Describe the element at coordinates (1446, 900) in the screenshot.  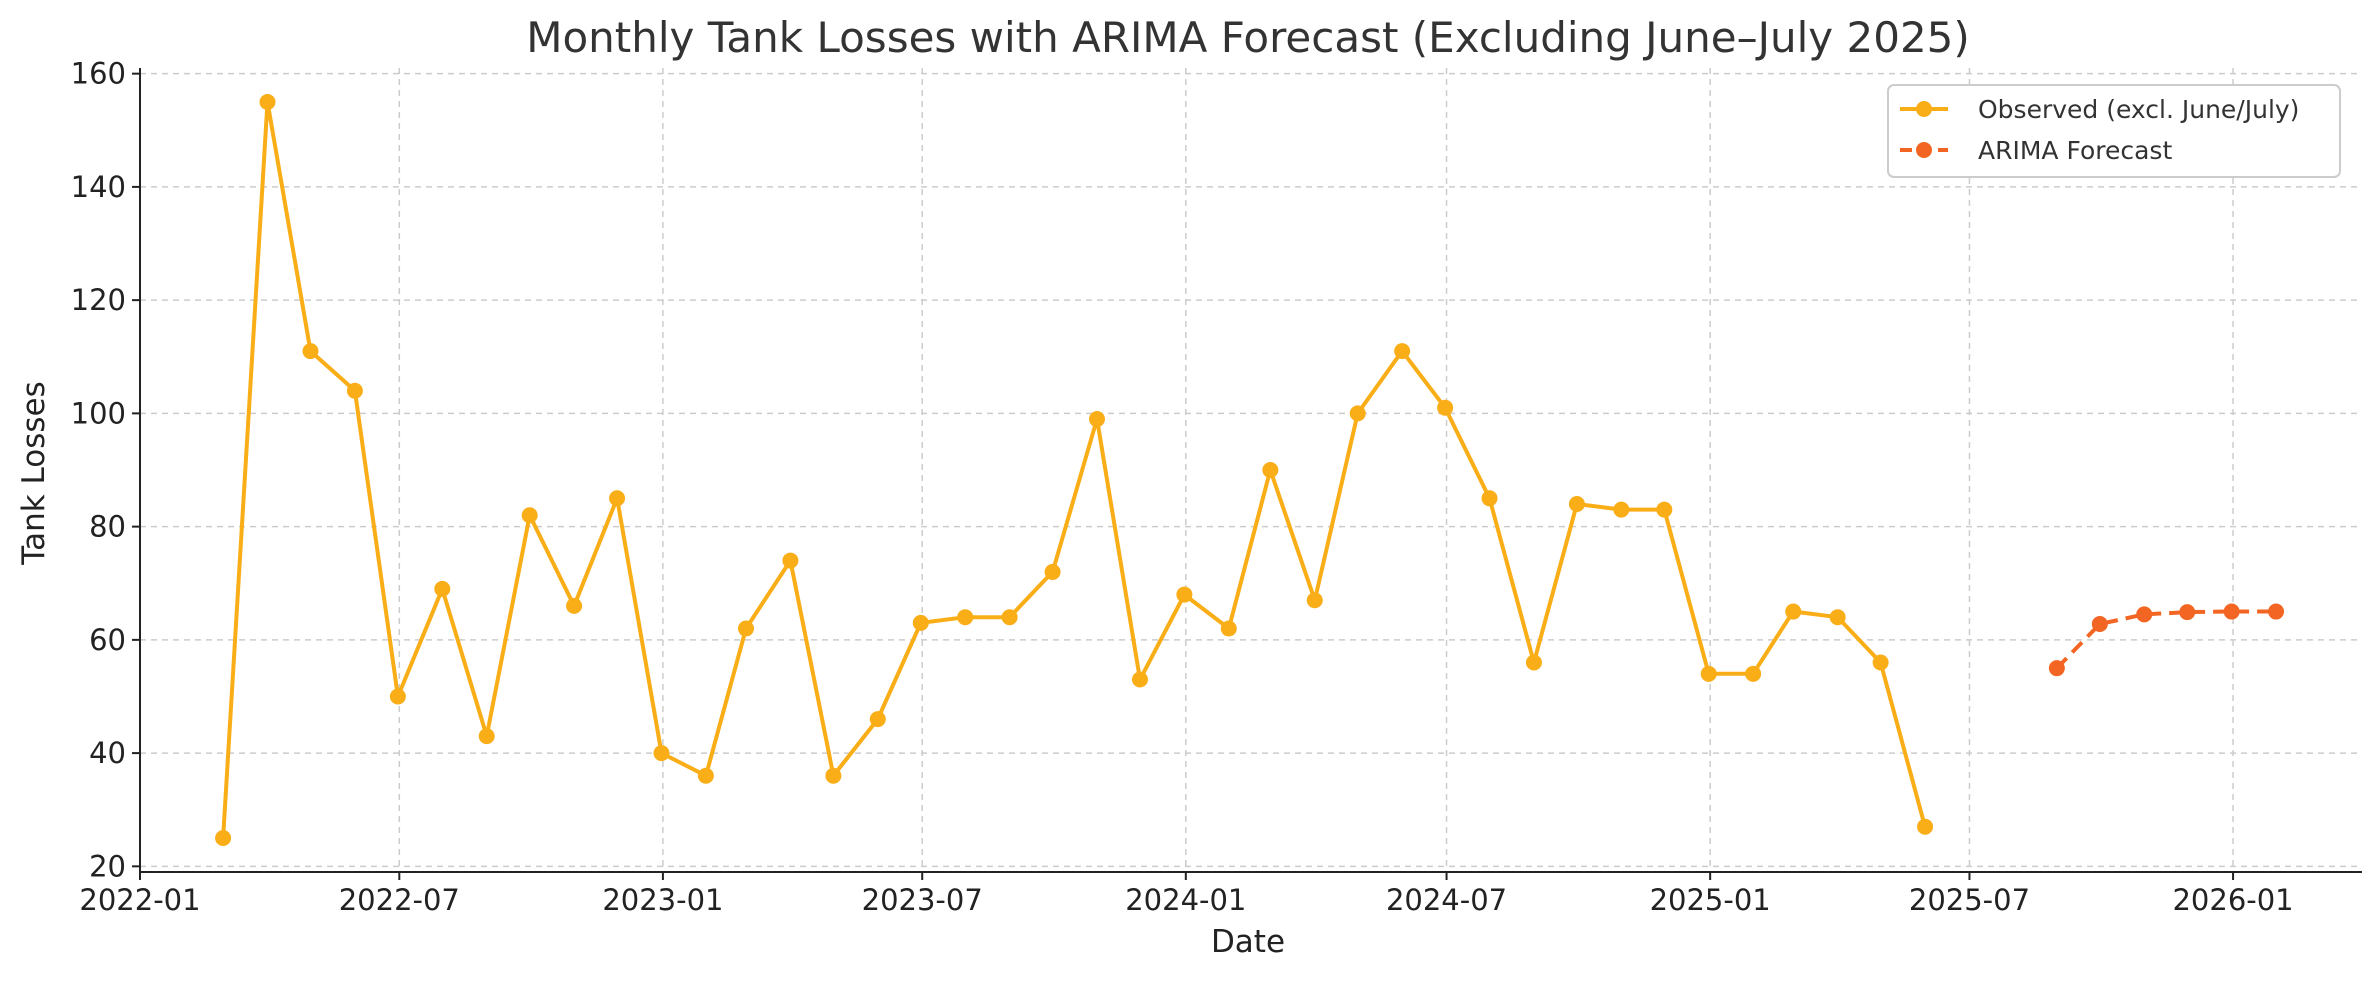
I see `x-tick-label: 2024-07` at that location.